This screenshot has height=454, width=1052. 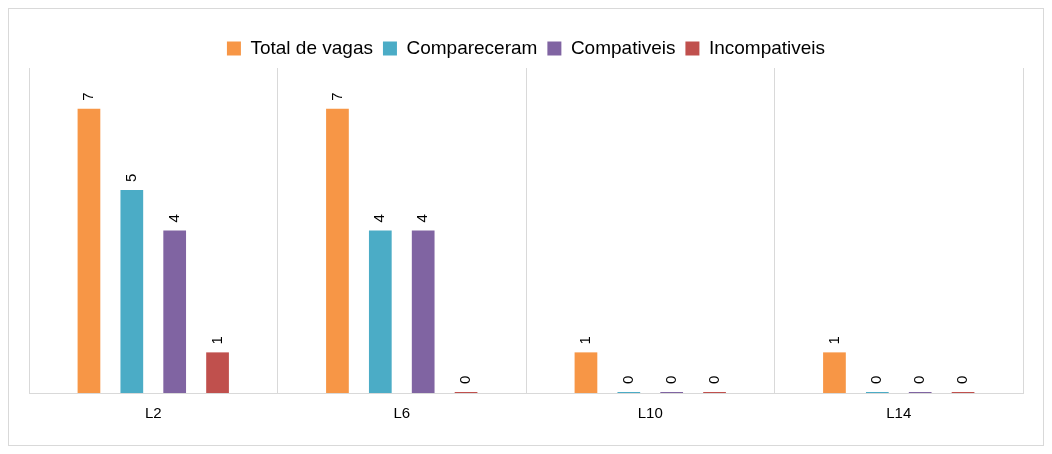 I want to click on legend-label: Total de vagas, so click(x=311, y=47).